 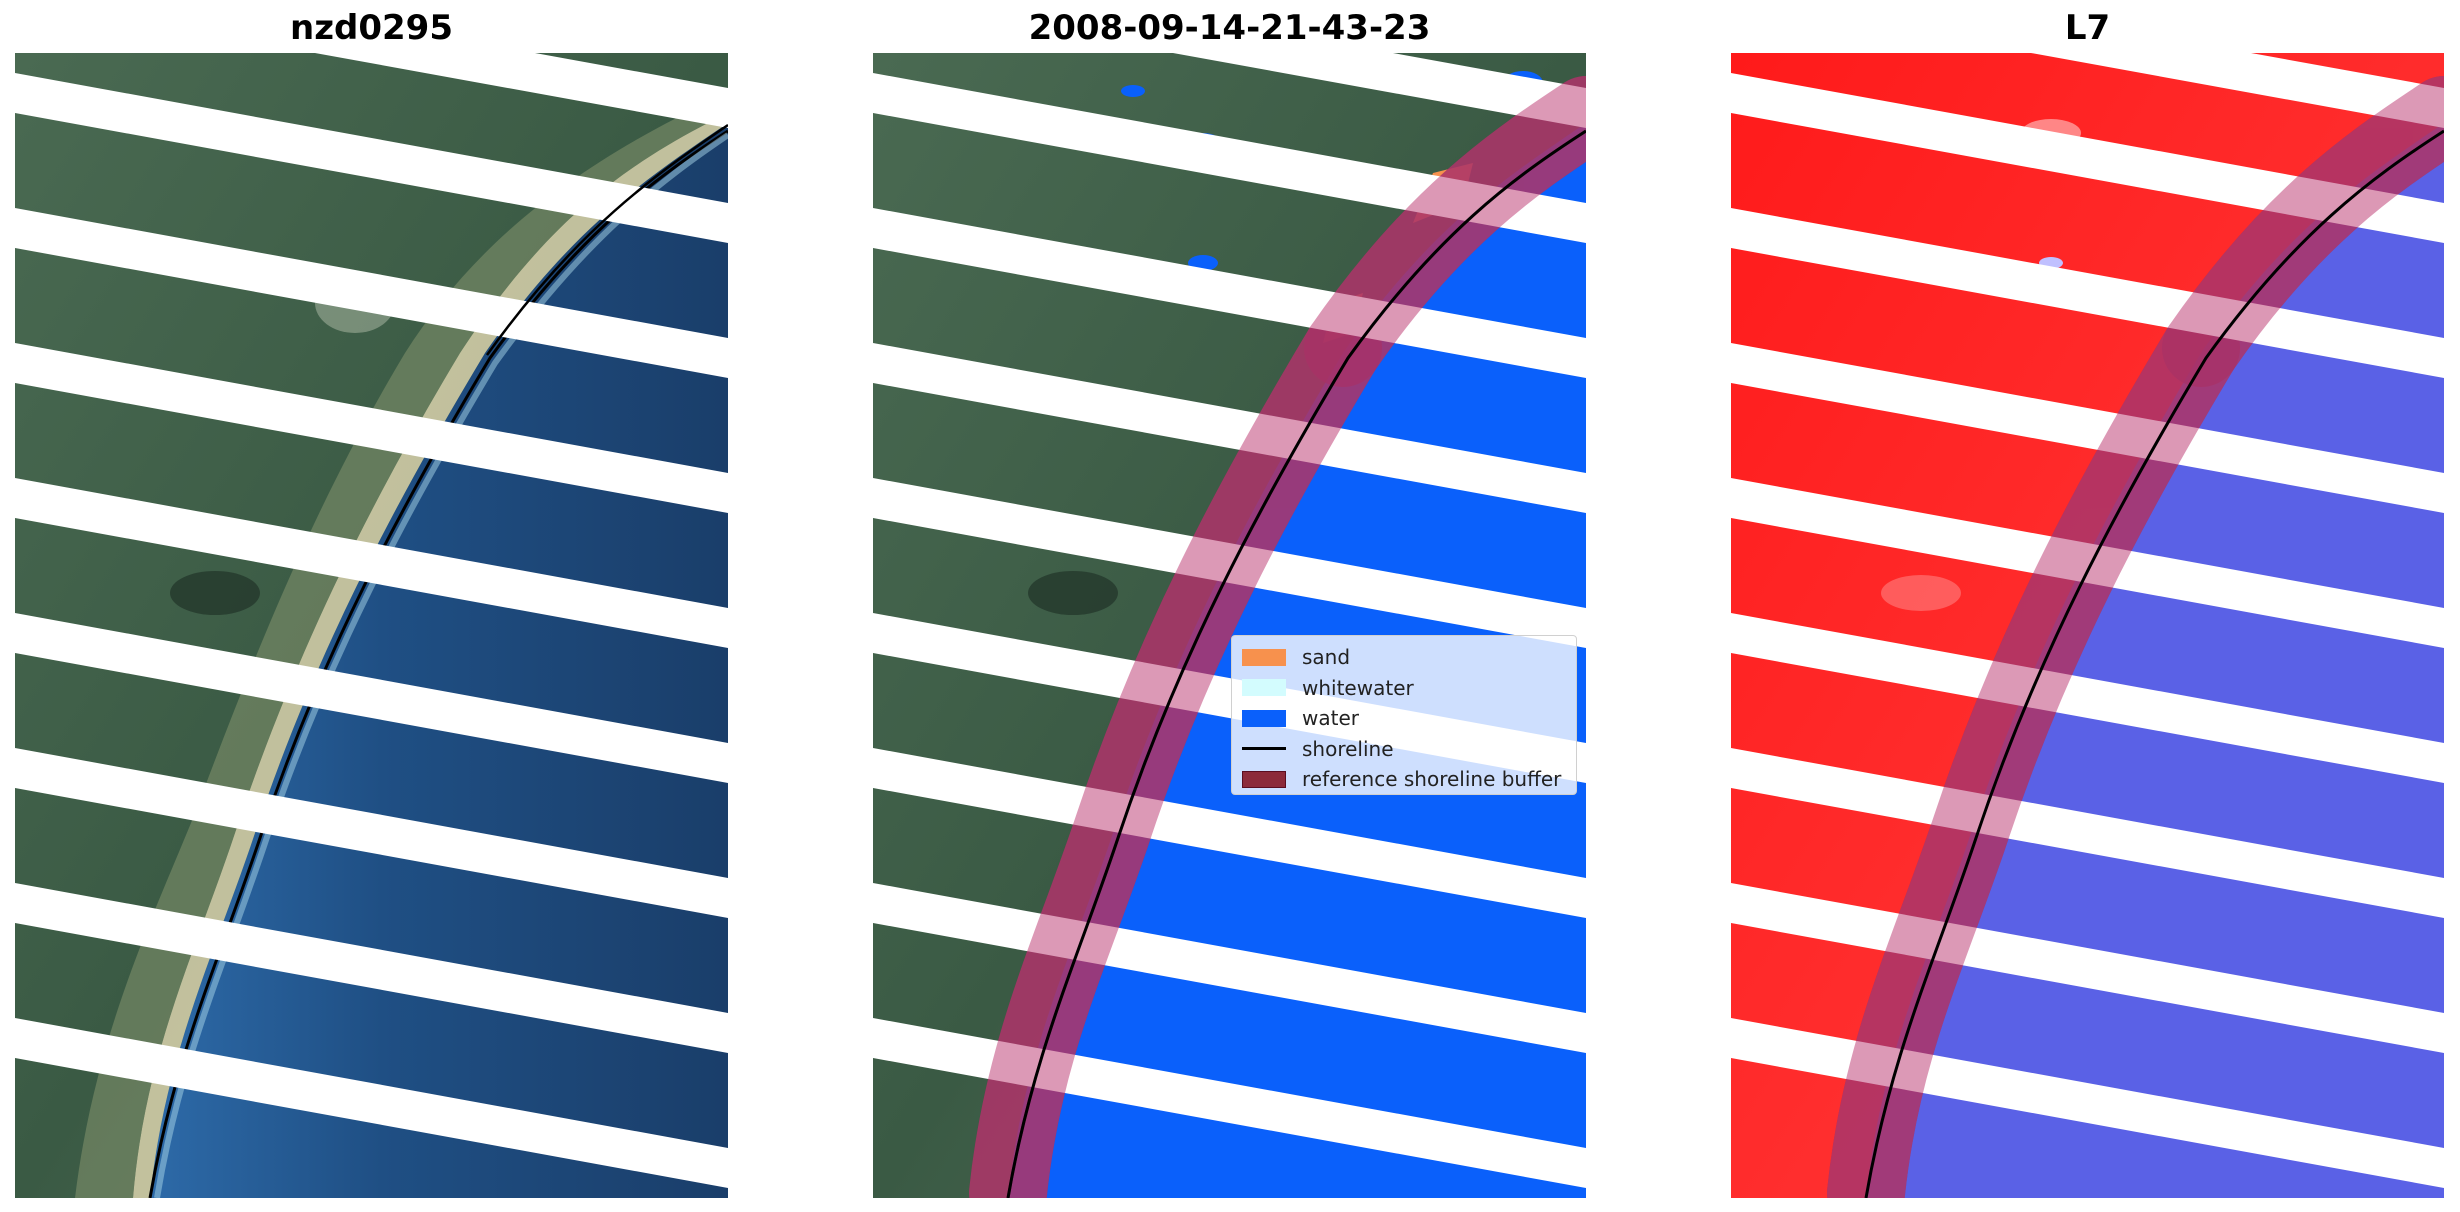 I want to click on buffer-swatch, so click(x=1264, y=779).